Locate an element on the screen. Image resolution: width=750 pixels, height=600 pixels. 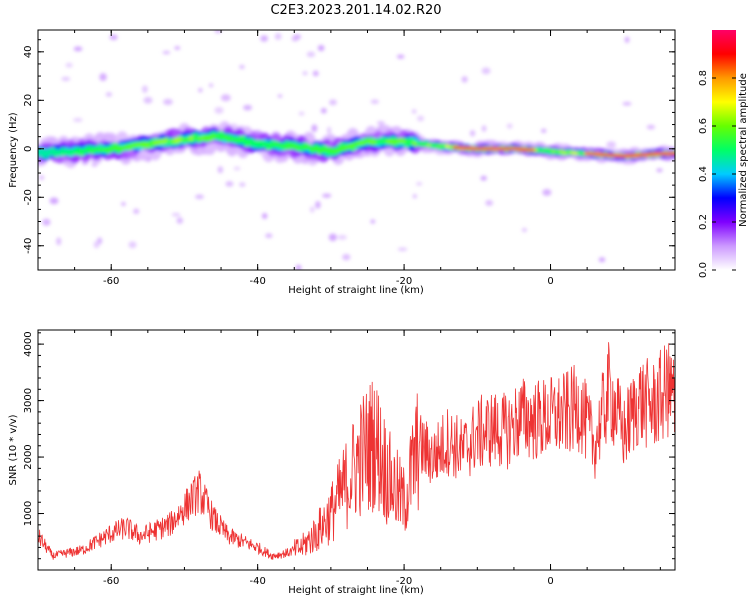
colorbar-ticks: 0.0 0.2 0.4 0.6 0.8 is located at coordinates (717, 174).